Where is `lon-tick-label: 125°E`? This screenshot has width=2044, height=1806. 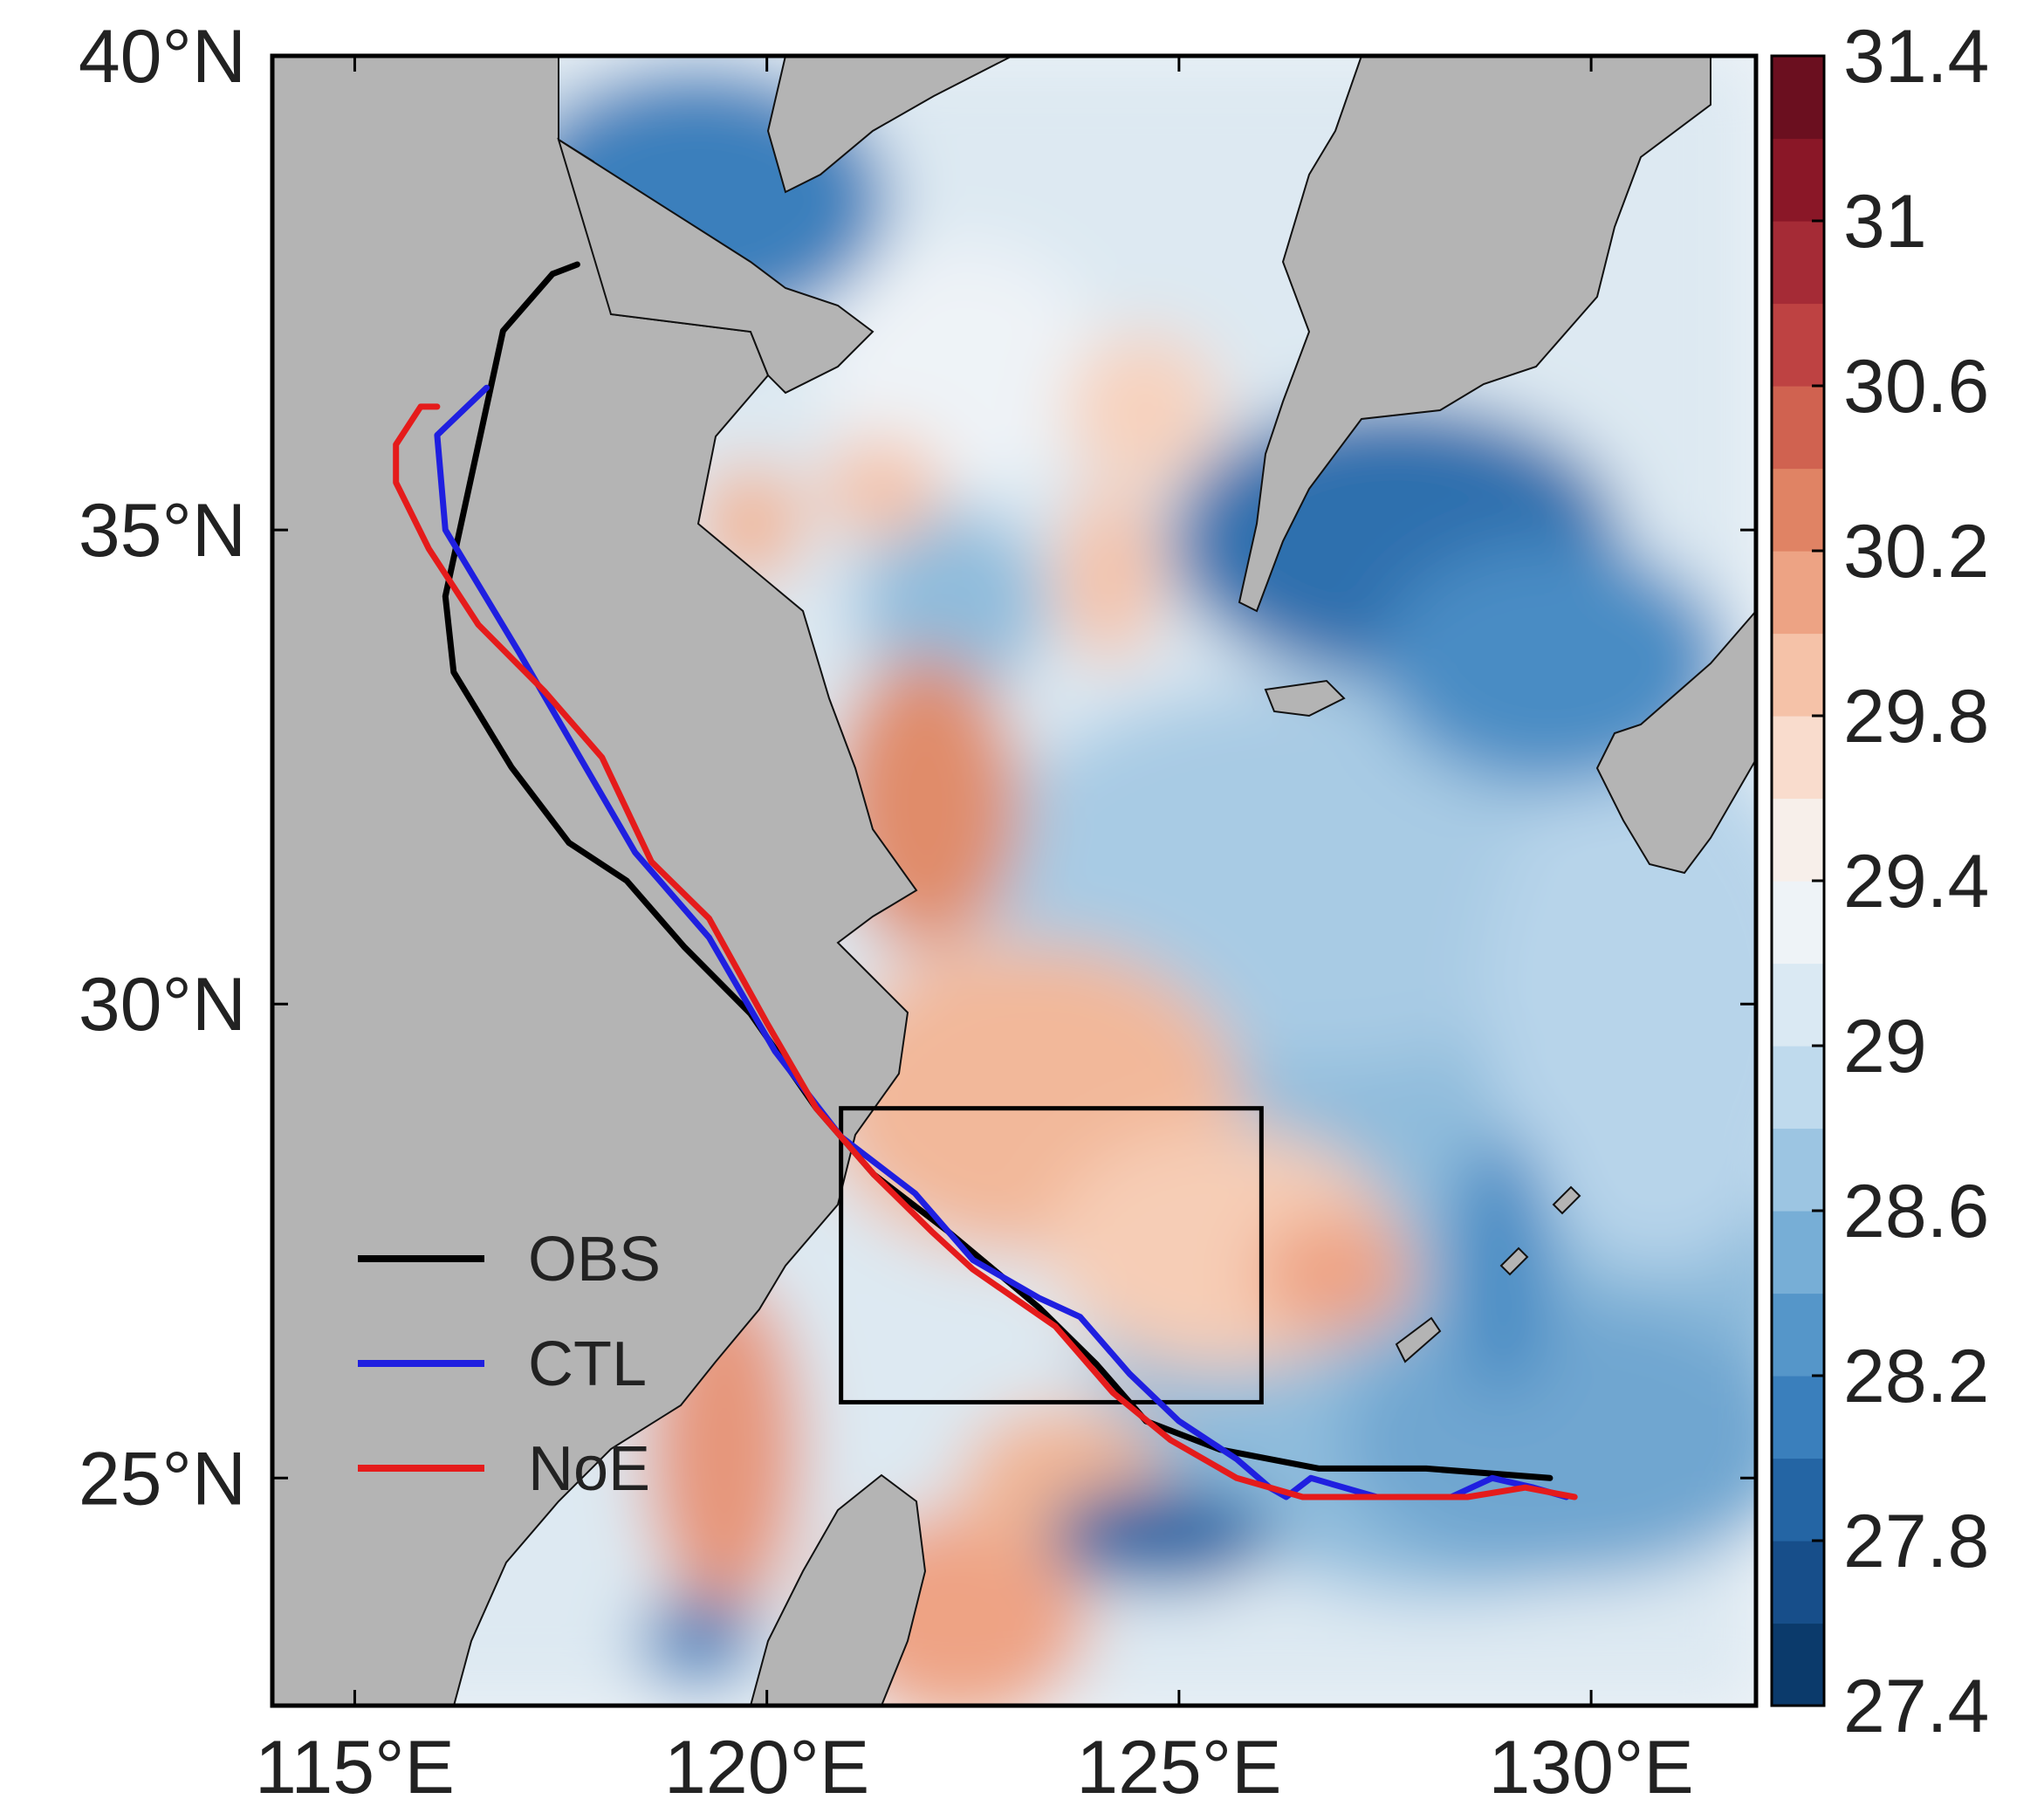 lon-tick-label: 125°E is located at coordinates (1179, 1766).